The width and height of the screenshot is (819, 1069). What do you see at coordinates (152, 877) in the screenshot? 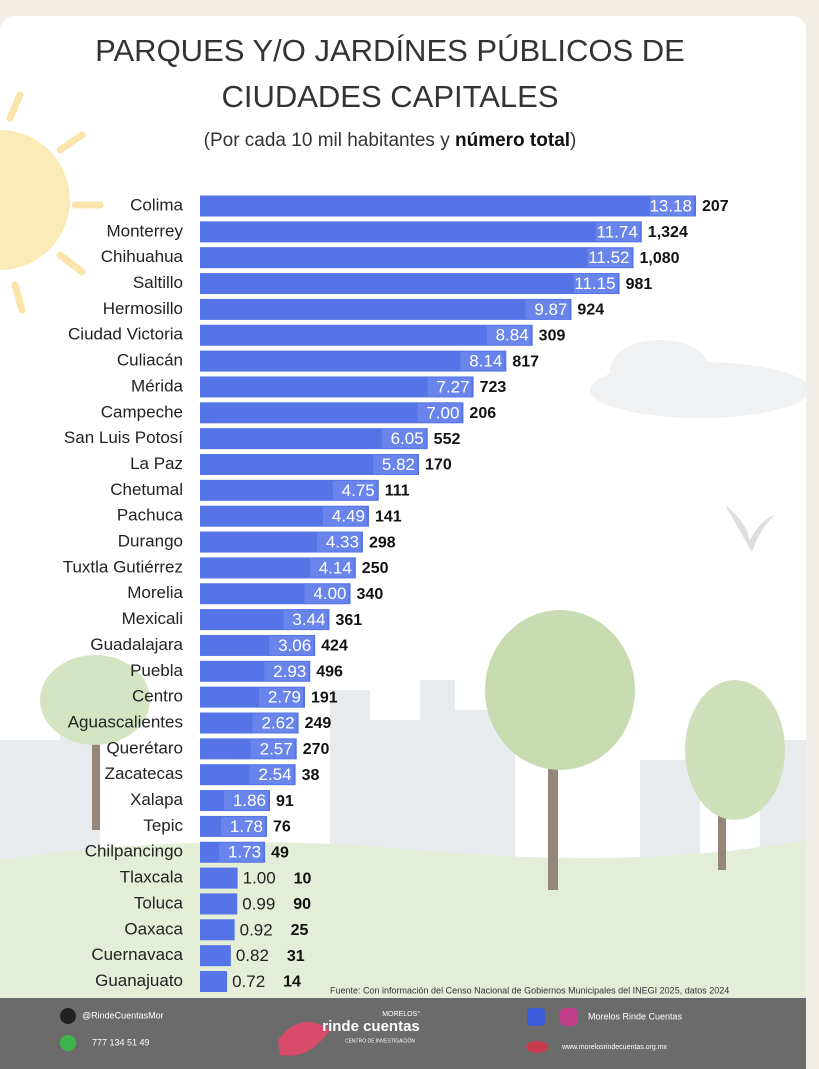
I see `category-label: Tlaxcala` at bounding box center [152, 877].